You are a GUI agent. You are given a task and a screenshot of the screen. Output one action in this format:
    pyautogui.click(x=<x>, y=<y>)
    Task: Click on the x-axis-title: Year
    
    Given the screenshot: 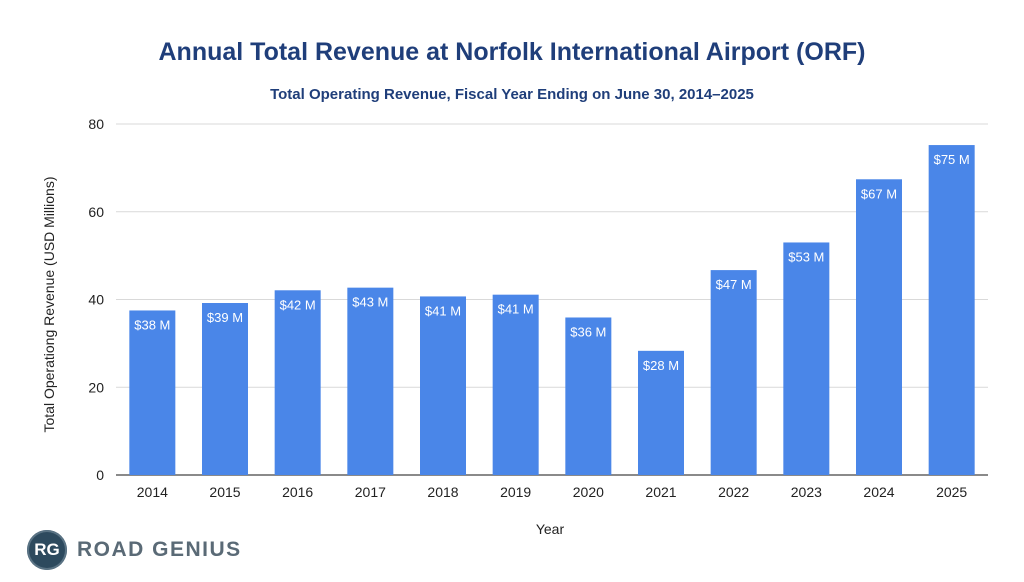 What is the action you would take?
    pyautogui.click(x=550, y=529)
    